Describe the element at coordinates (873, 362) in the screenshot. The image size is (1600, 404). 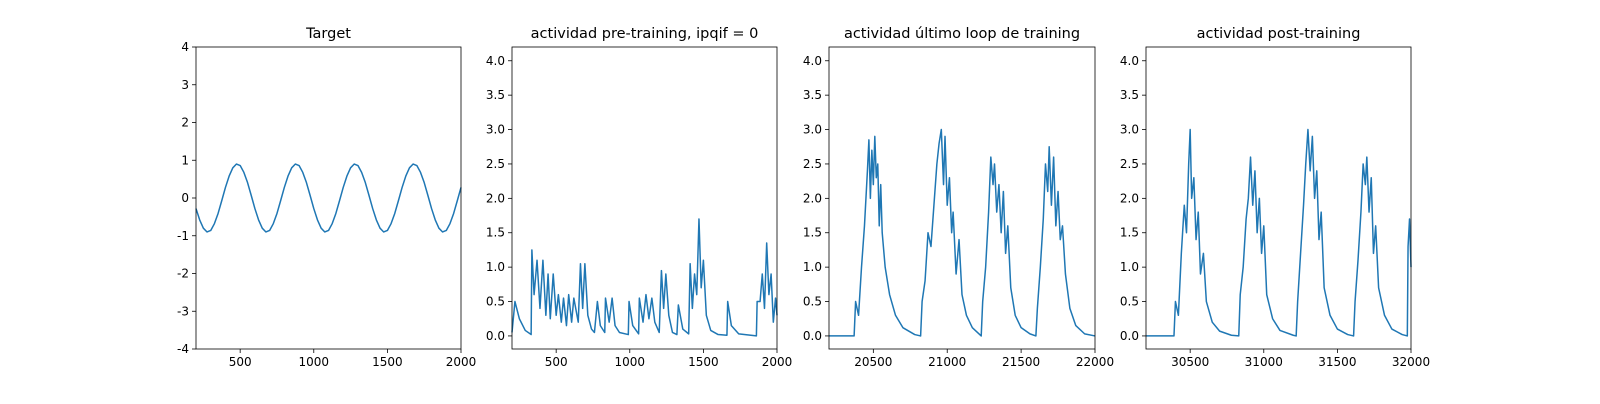
I see `x-tick-label: 20500` at that location.